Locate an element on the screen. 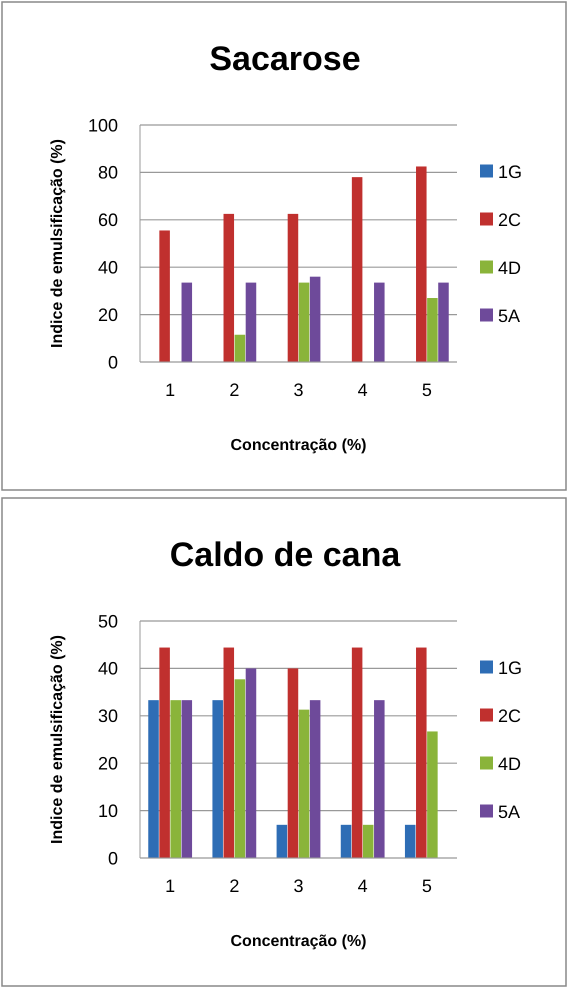  y-tick-label: 10 is located at coordinates (108, 810).